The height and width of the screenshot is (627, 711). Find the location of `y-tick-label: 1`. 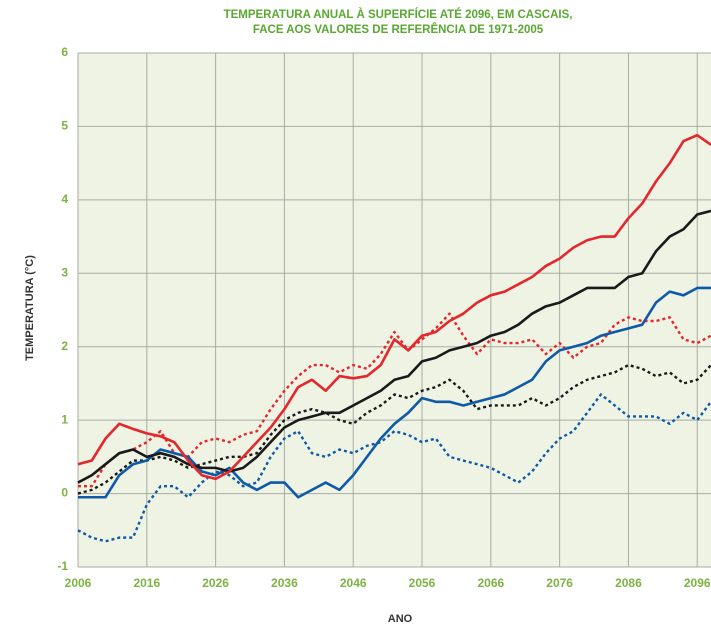

y-tick-label: 1 is located at coordinates (64, 419).